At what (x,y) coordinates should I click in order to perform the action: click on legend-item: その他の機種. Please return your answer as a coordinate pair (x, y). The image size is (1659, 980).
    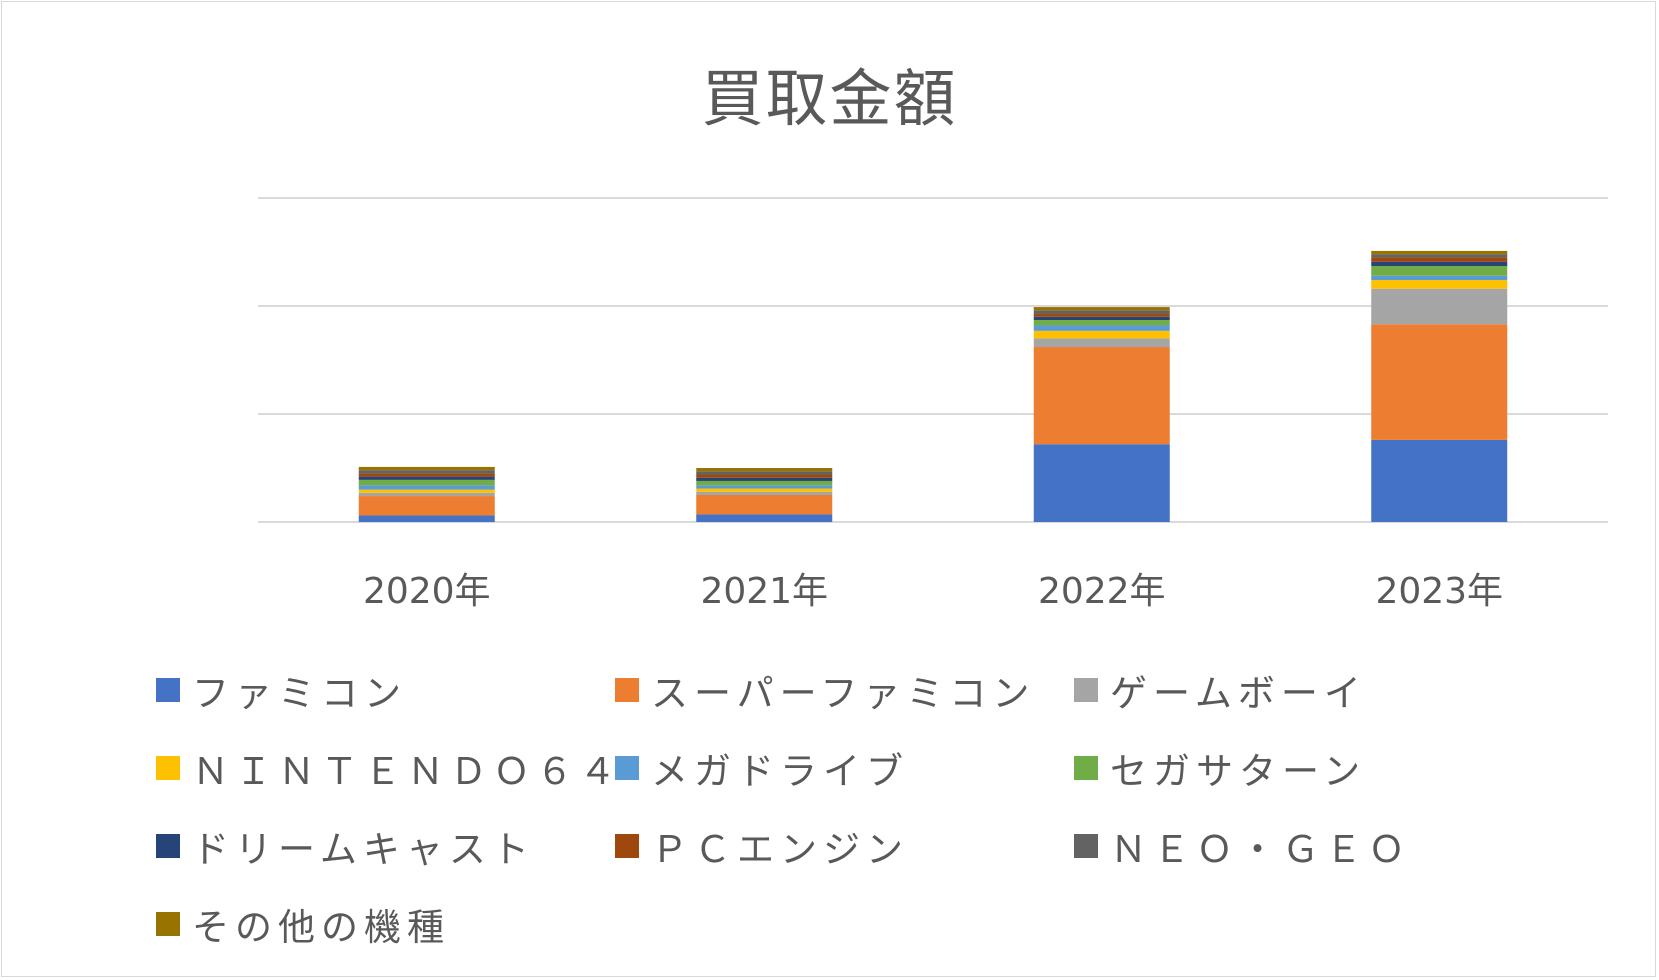
    Looking at the image, I should click on (303, 924).